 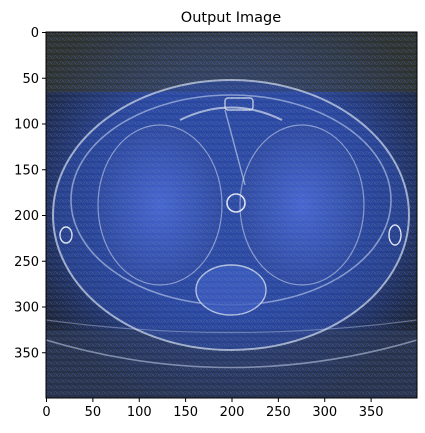 What do you see at coordinates (35, 33) in the screenshot?
I see `y-tick-label: 0` at bounding box center [35, 33].